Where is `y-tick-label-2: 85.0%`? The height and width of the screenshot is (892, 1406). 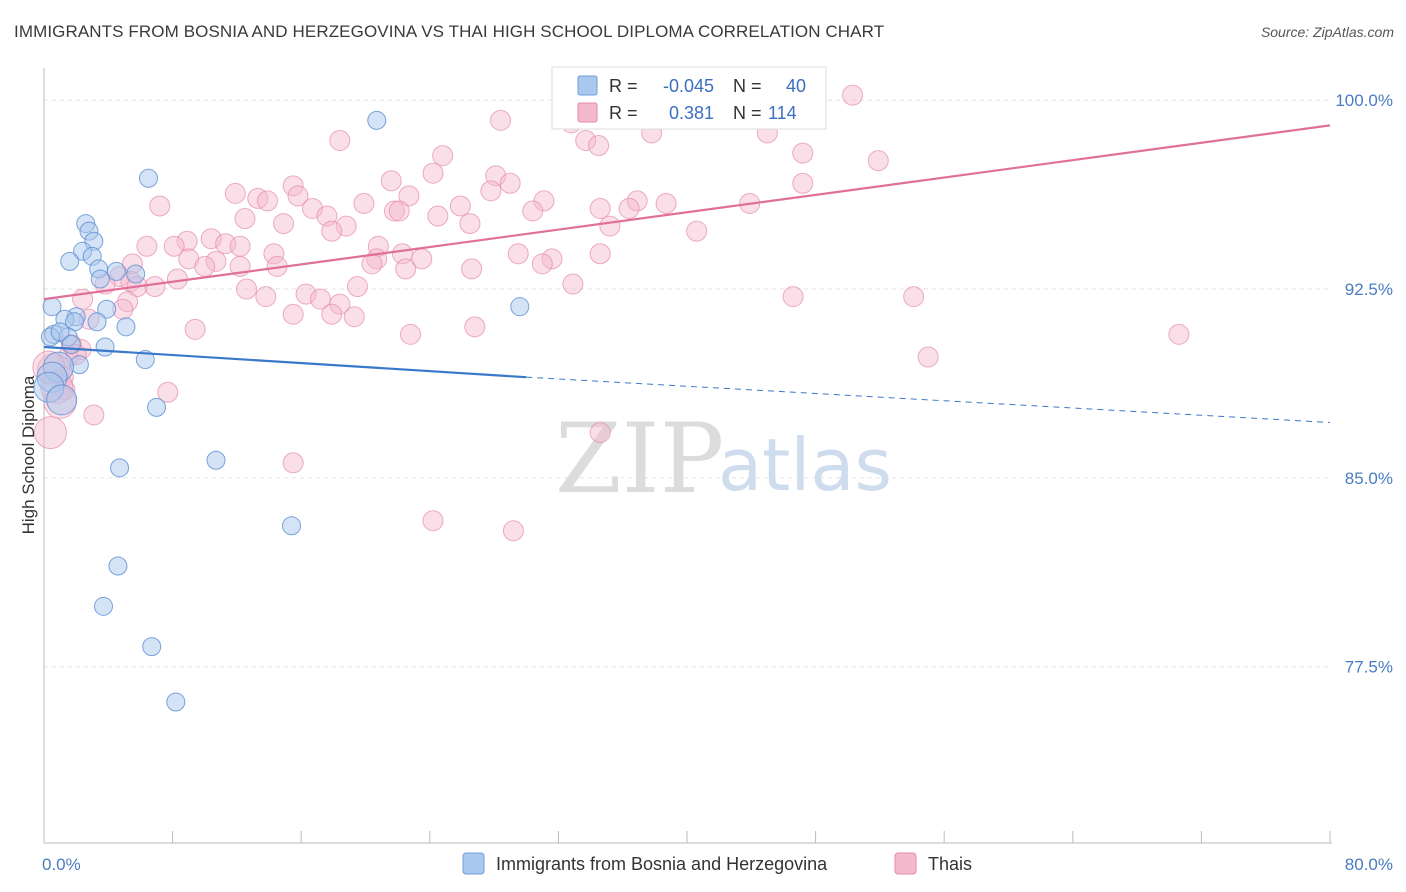
y-tick-label-2: 85.0% is located at coordinates (1369, 478).